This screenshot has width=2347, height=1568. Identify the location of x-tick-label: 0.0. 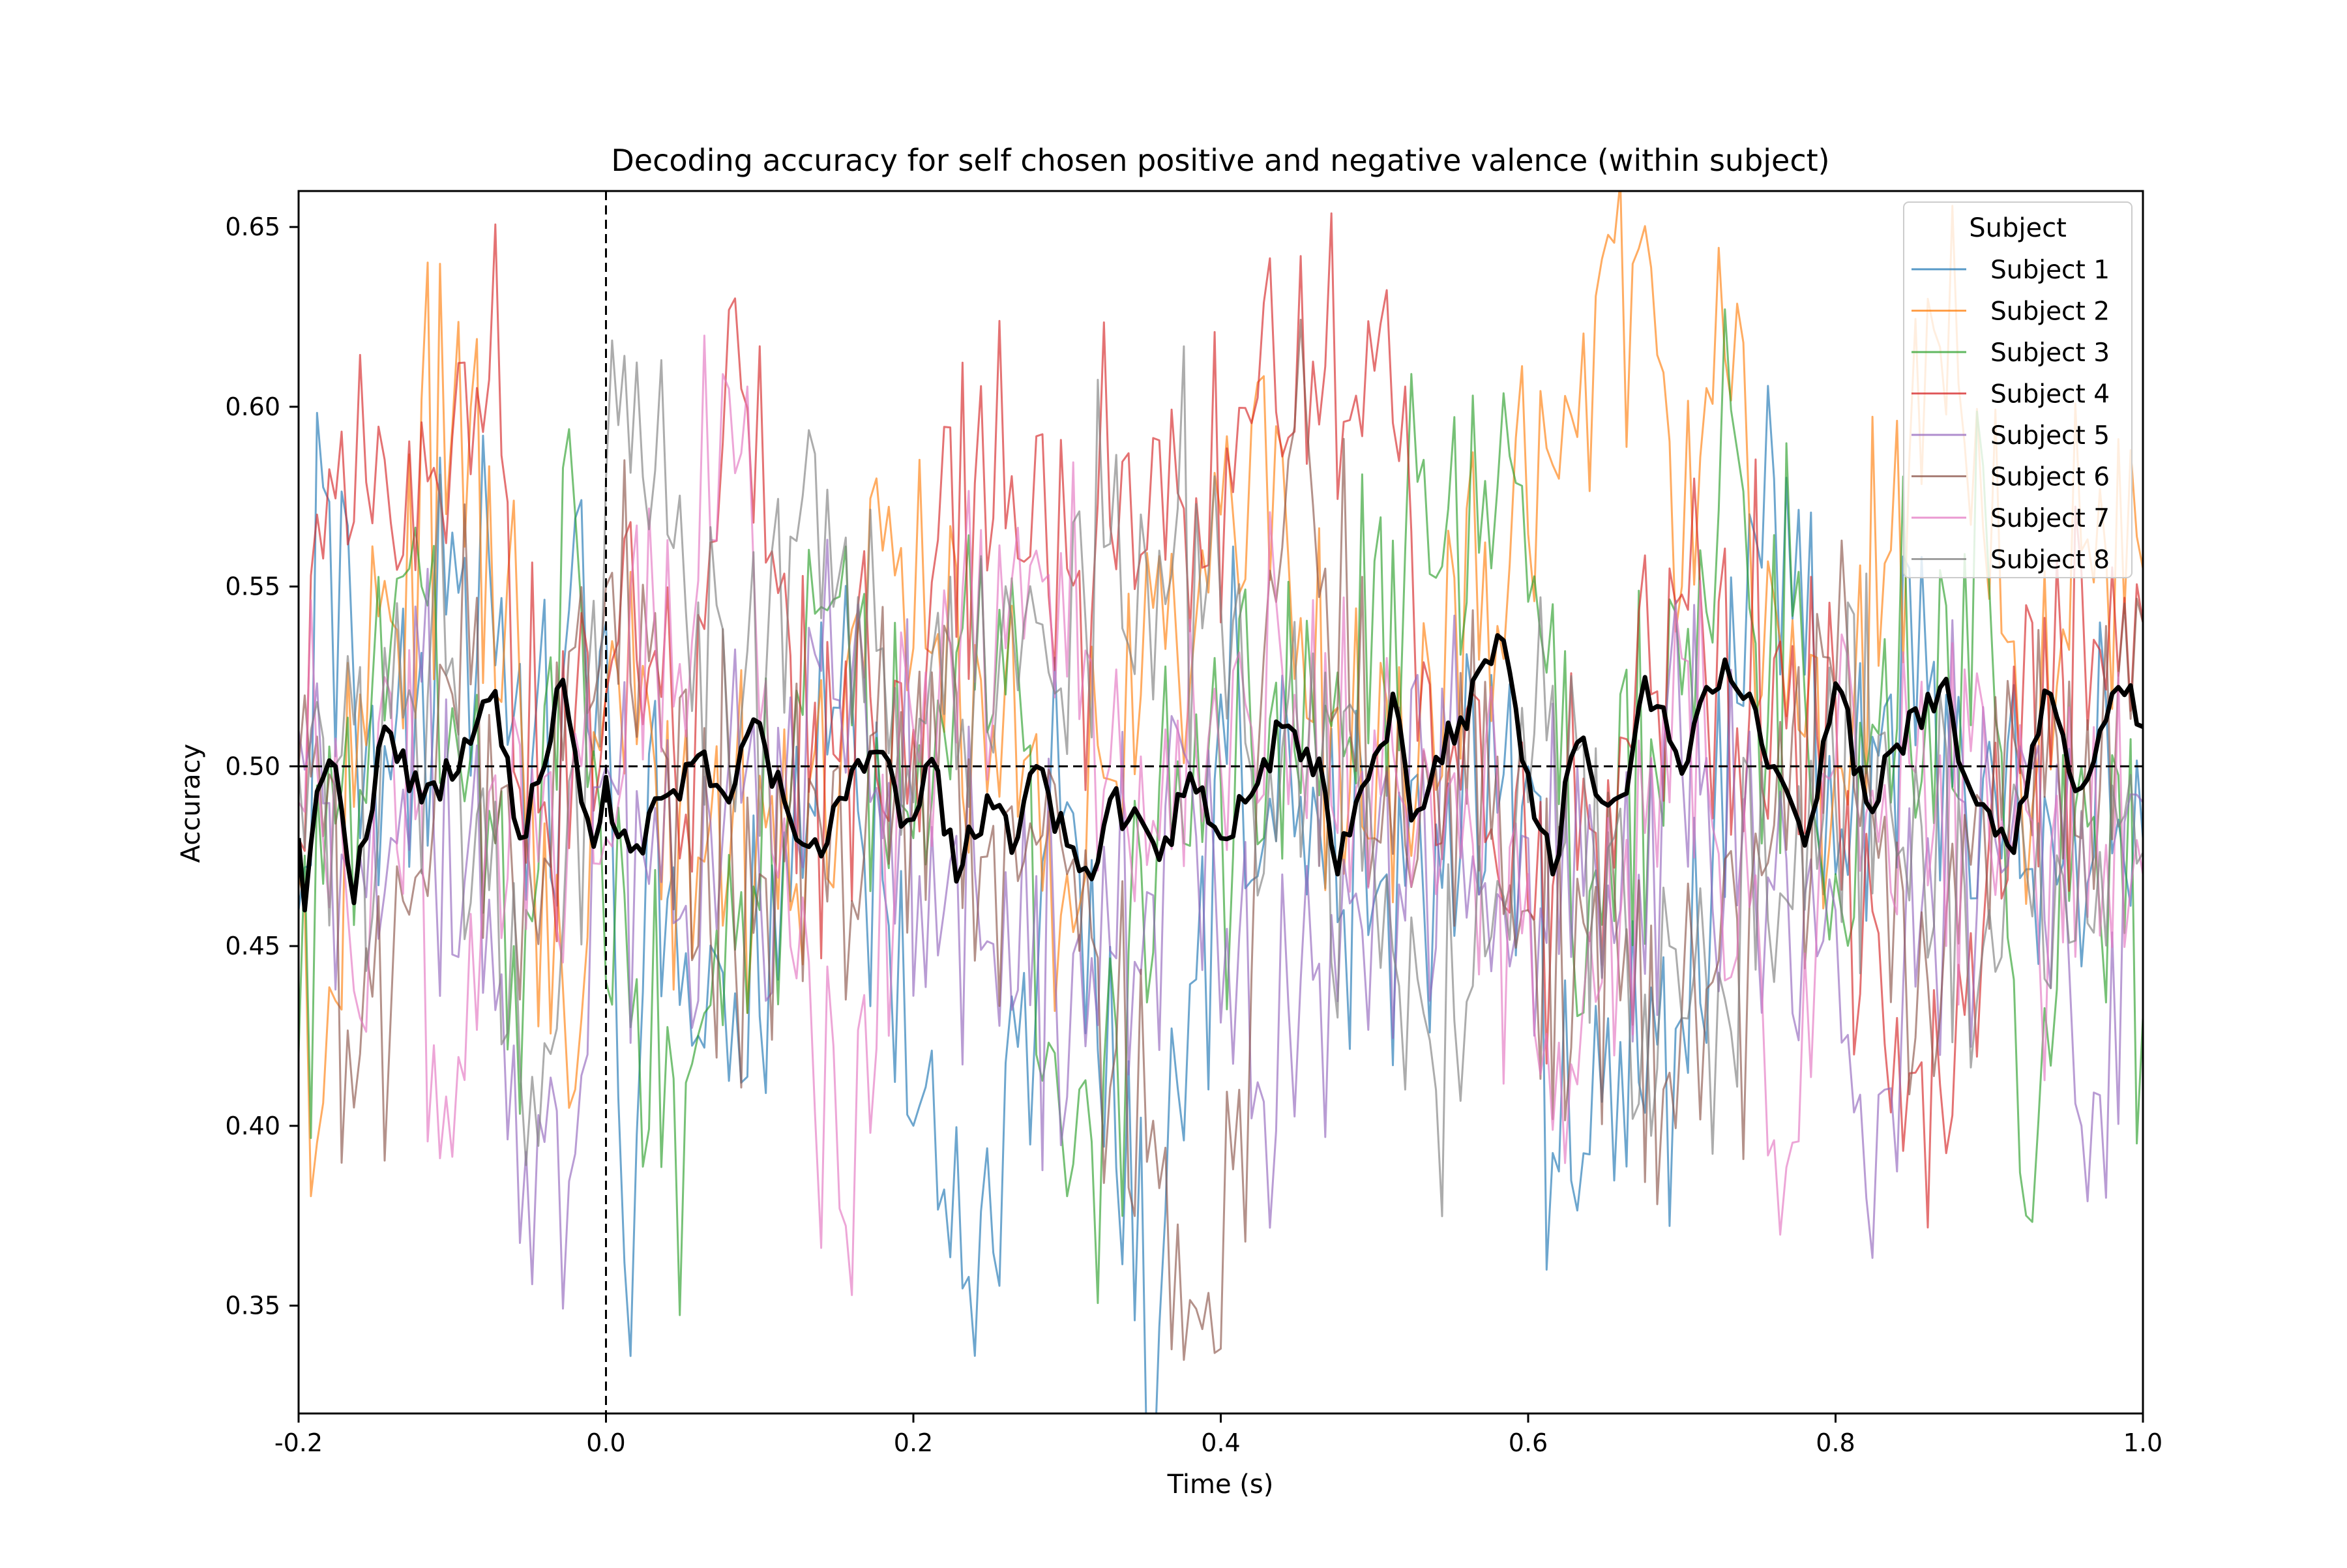
(605, 1442).